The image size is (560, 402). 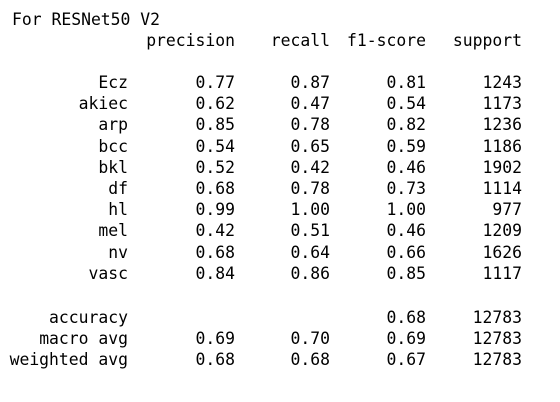 What do you see at coordinates (280, 252) in the screenshot?
I see `table-row: nv 0.68 0.64 0.66 1626` at bounding box center [280, 252].